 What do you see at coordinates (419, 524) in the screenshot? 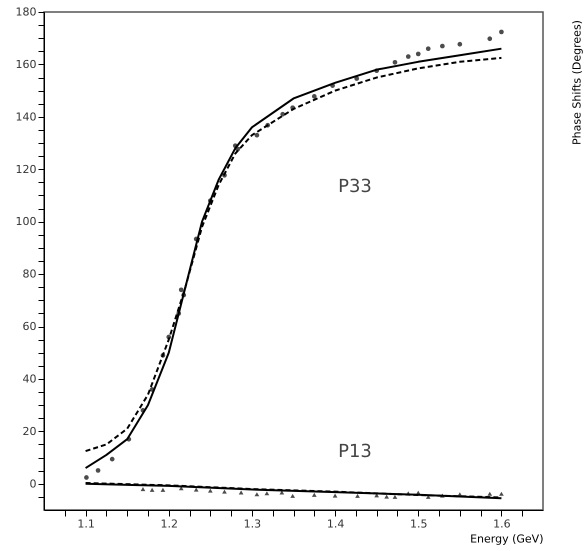
I see `x-tick-label: 1.5` at bounding box center [419, 524].